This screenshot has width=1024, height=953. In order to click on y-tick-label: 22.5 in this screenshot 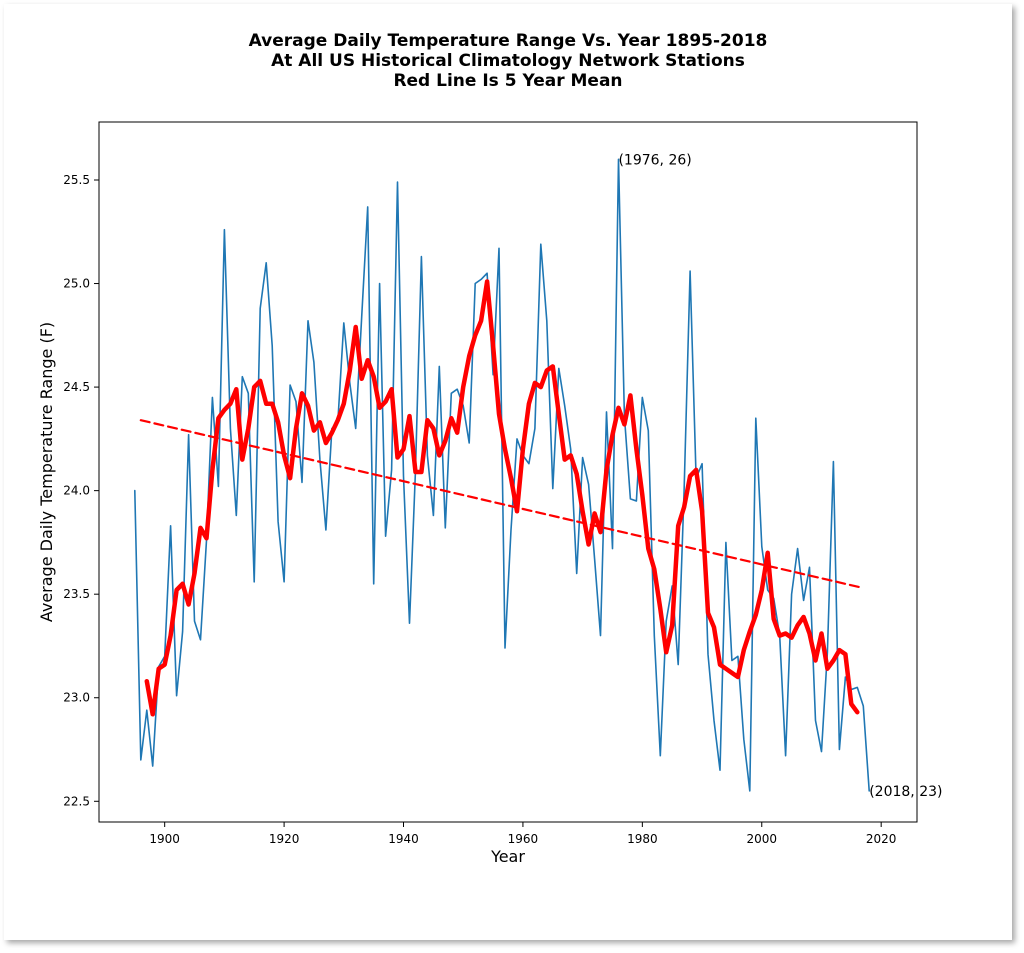, I will do `click(76, 801)`.